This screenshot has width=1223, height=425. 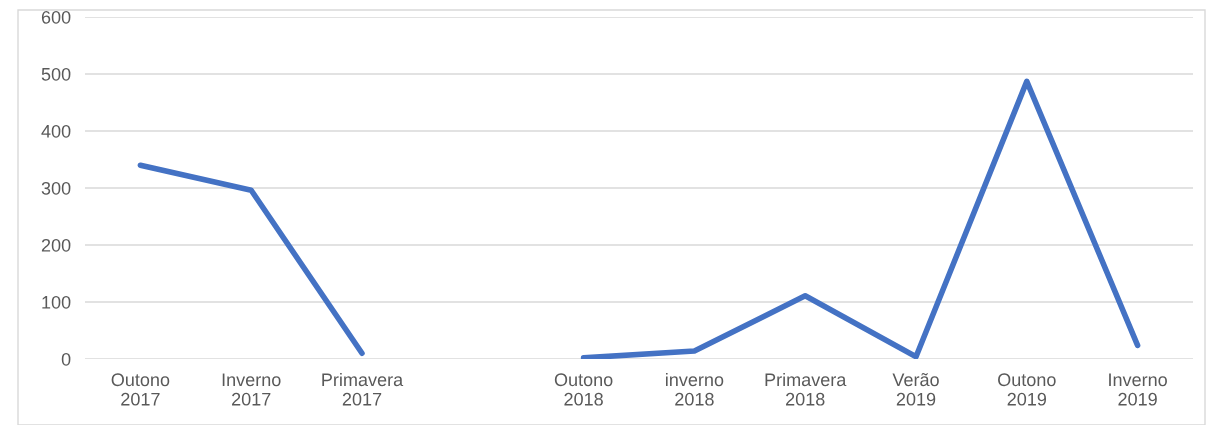 I want to click on x-tick-label: Outono 2017, so click(x=140, y=389).